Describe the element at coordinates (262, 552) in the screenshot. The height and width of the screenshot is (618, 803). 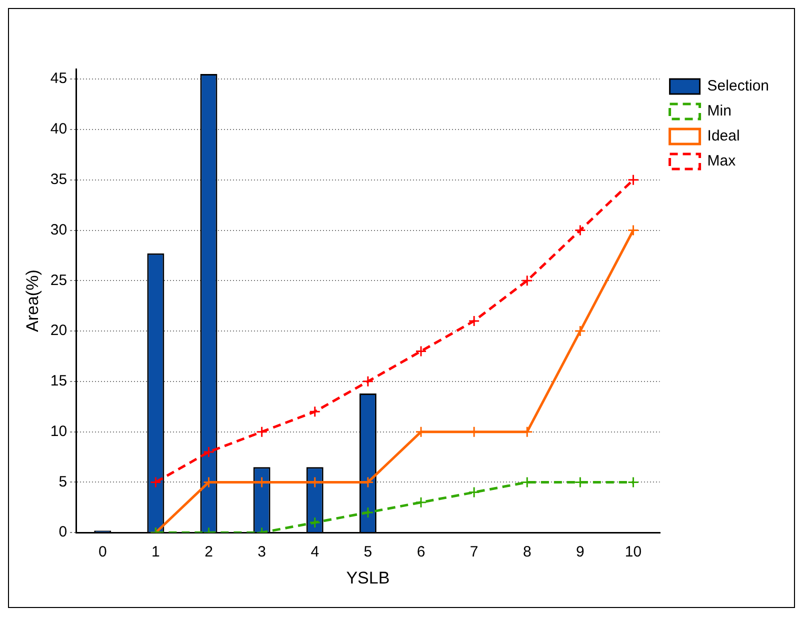
I see `x-tick-label: 3` at that location.